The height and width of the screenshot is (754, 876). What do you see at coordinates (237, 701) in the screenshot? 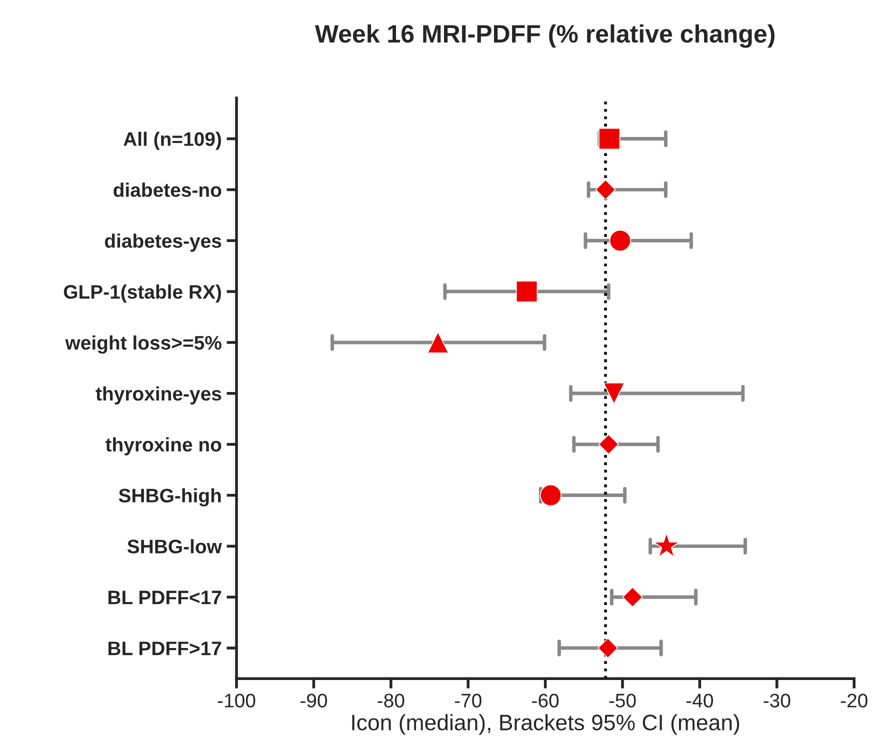
I see `x-tick-label: -100` at bounding box center [237, 701].